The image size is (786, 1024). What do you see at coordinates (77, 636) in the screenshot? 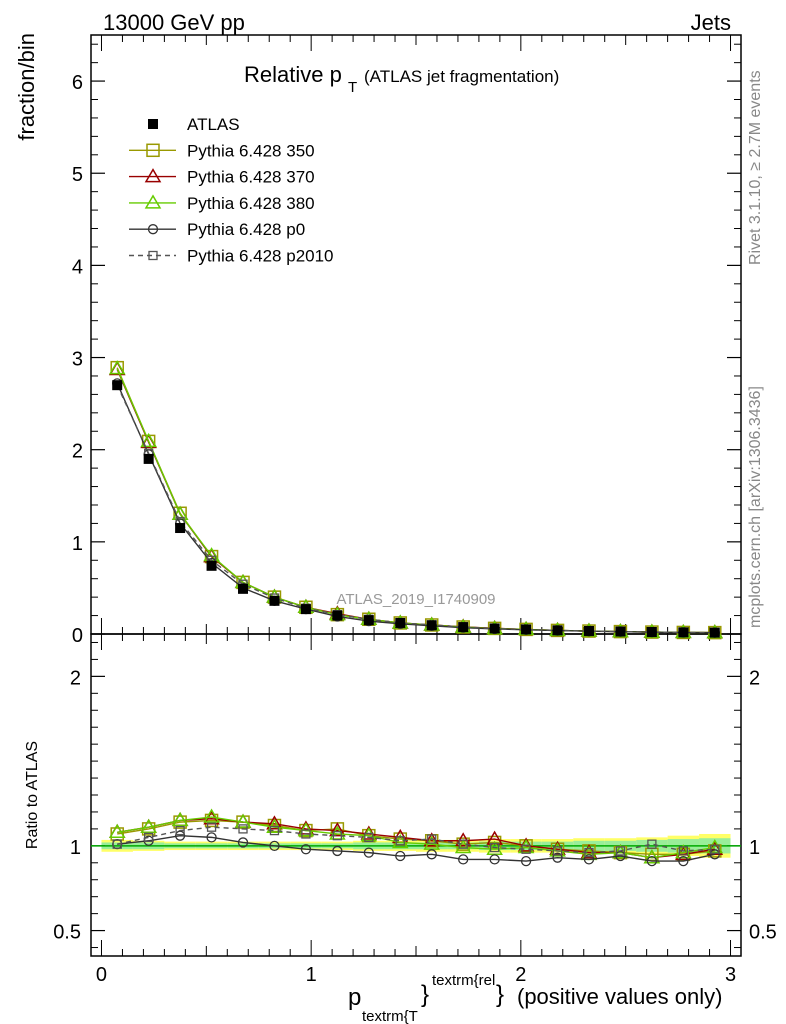
I see `y-tick-label: 0` at bounding box center [77, 636].